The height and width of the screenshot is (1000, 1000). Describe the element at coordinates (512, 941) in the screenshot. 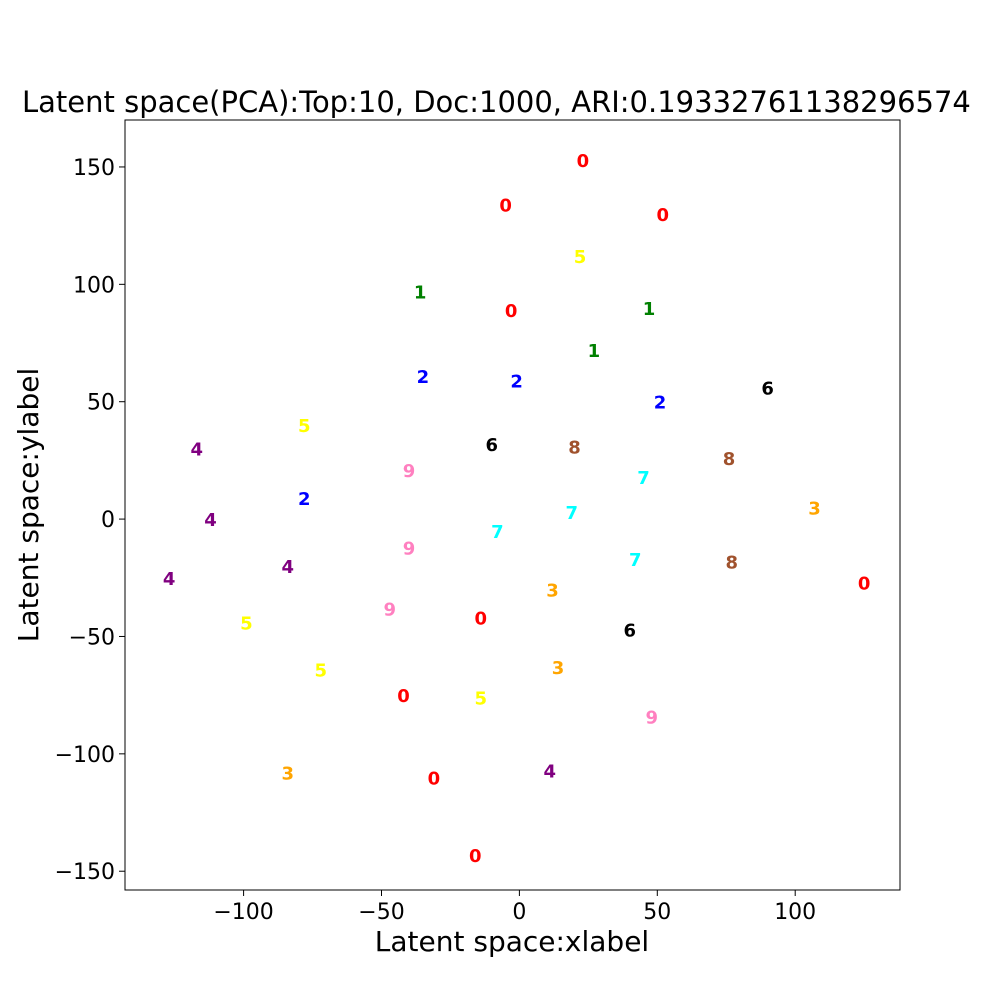

I see `x-axis-label: Latent space:xlabel` at that location.